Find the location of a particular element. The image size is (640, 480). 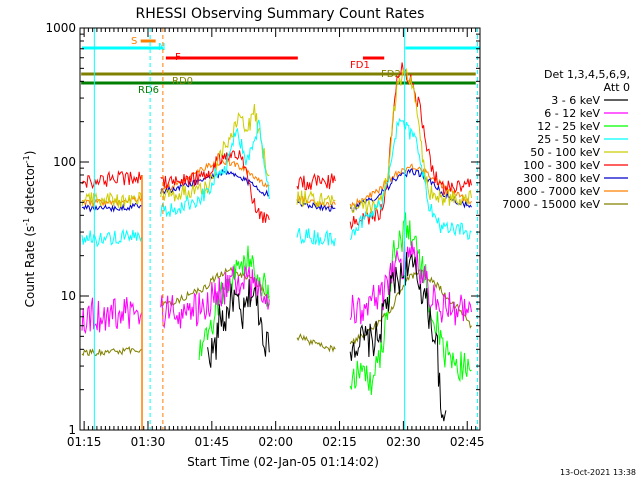

legend-label: 12 - 25 keV is located at coordinates (568, 126).